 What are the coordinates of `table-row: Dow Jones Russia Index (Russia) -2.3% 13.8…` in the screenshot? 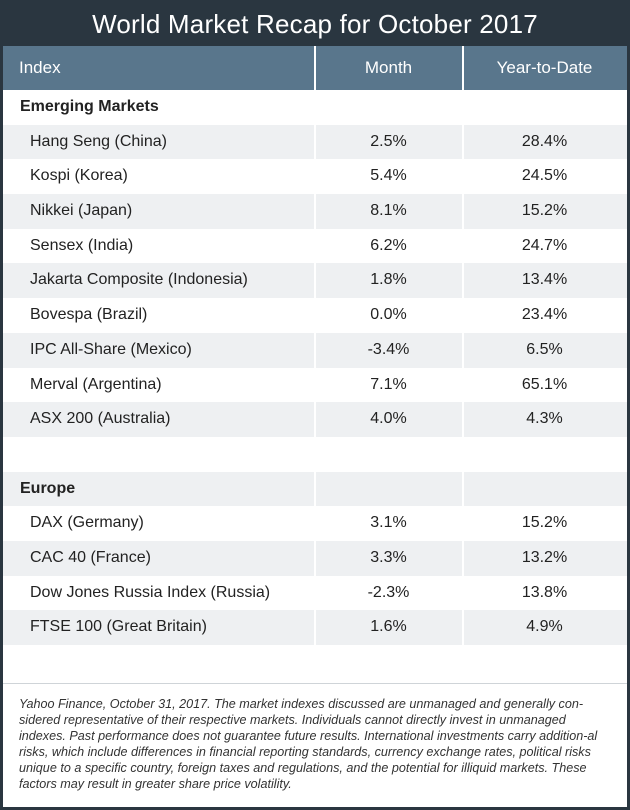 It's located at (315, 593).